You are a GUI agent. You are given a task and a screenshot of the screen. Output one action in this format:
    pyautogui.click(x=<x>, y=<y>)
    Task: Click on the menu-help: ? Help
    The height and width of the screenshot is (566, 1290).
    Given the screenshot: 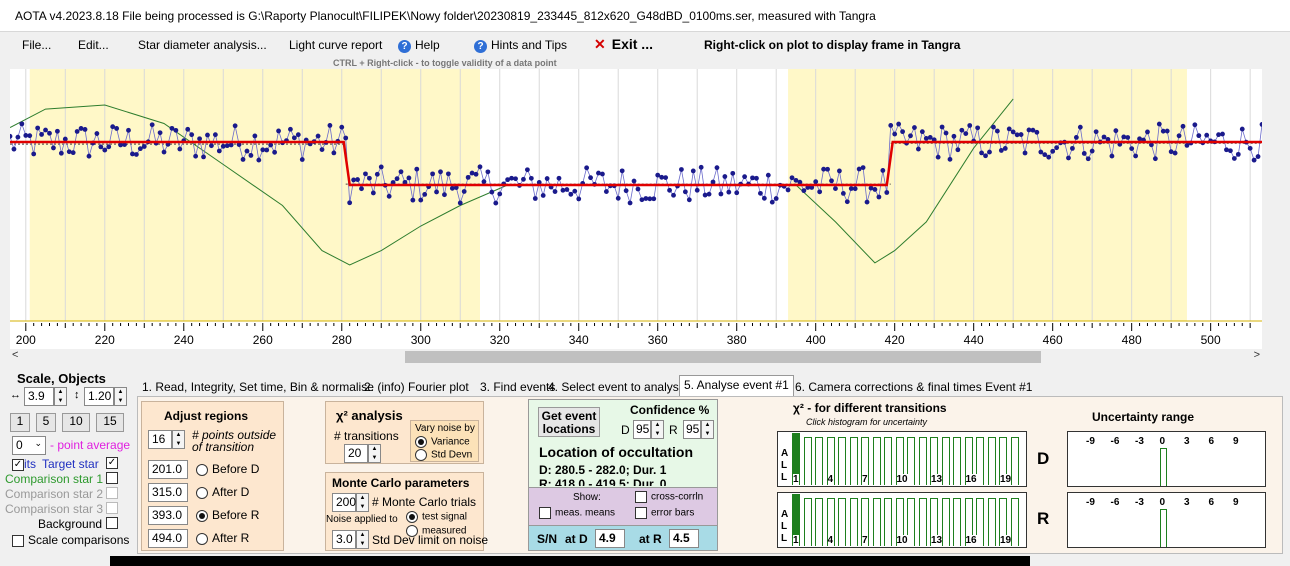 What is the action you would take?
    pyautogui.click(x=419, y=45)
    